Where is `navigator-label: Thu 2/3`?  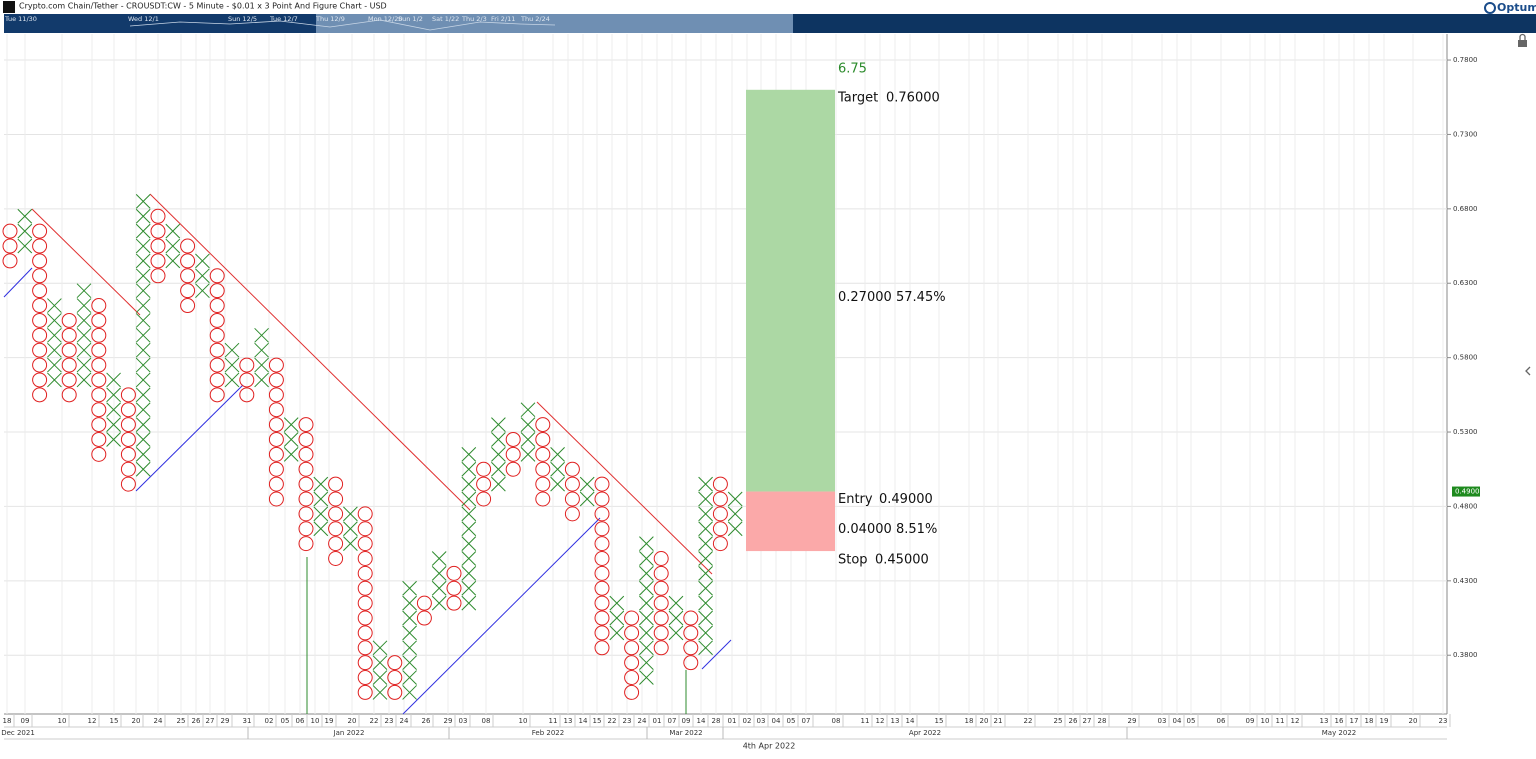
navigator-label: Thu 2/3 is located at coordinates (474, 19).